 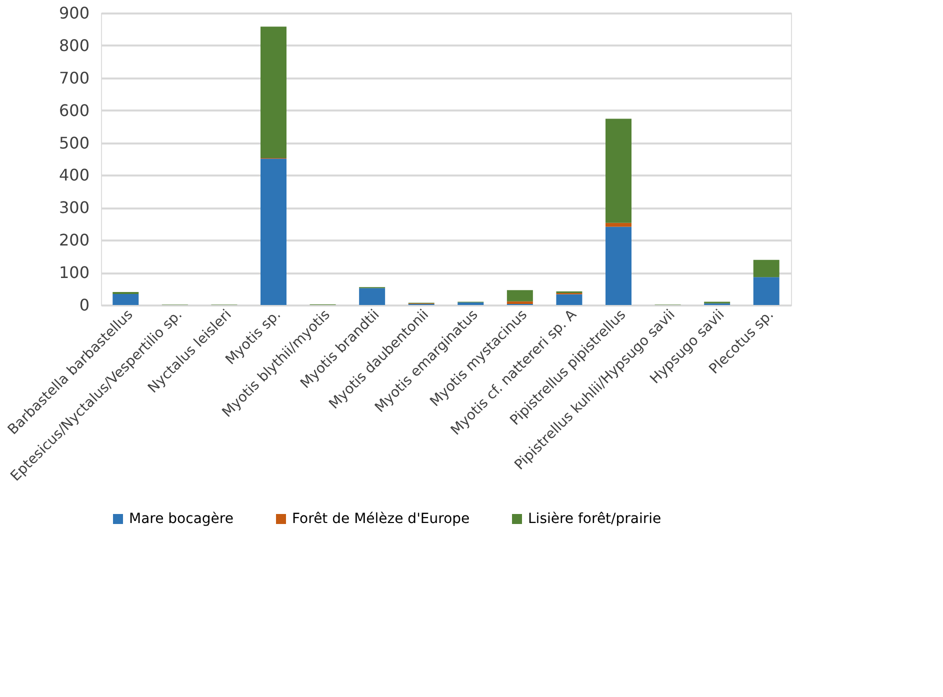 What do you see at coordinates (74, 45) in the screenshot?
I see `y-tick-label: 800` at bounding box center [74, 45].